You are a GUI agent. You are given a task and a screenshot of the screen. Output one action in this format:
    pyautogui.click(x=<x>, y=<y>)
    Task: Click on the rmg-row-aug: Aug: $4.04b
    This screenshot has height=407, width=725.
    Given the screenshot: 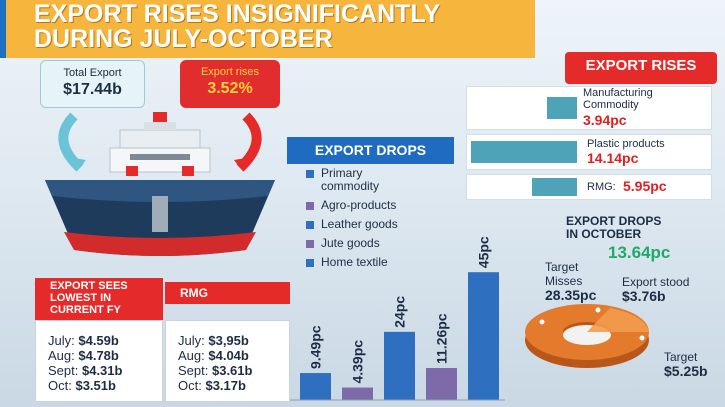 What is the action you would take?
    pyautogui.click(x=213, y=355)
    